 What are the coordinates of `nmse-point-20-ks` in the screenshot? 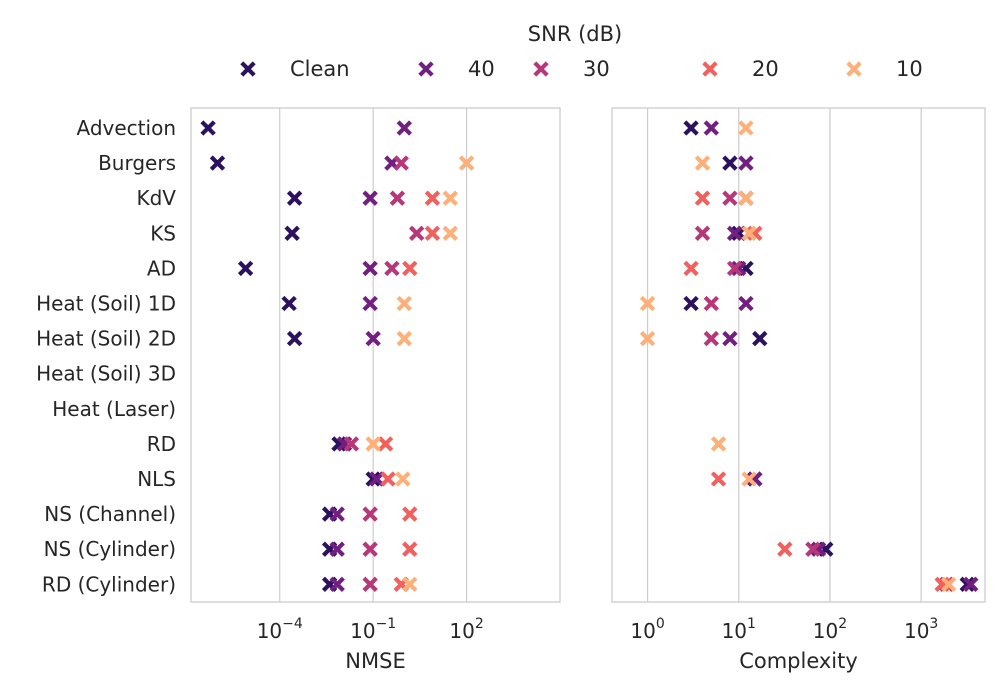 It's located at (432, 233).